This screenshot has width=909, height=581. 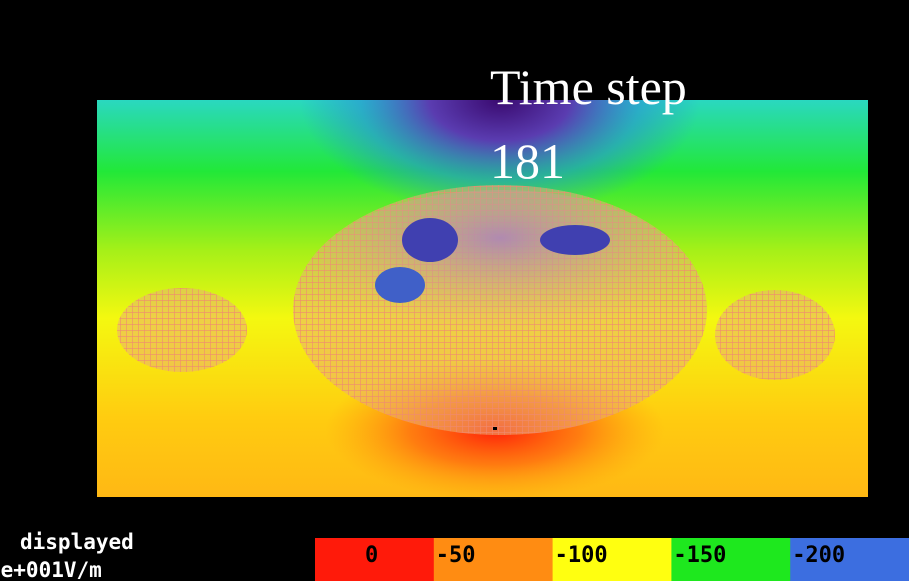 What do you see at coordinates (588, 87) in the screenshot?
I see `title-line: Time step` at bounding box center [588, 87].